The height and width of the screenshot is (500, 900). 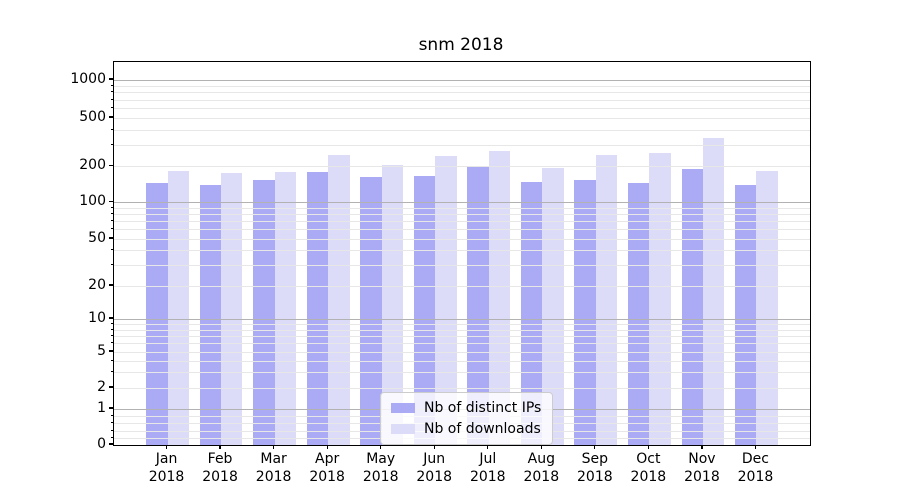 What do you see at coordinates (97, 317) in the screenshot?
I see `y-tick-label: 10` at bounding box center [97, 317].